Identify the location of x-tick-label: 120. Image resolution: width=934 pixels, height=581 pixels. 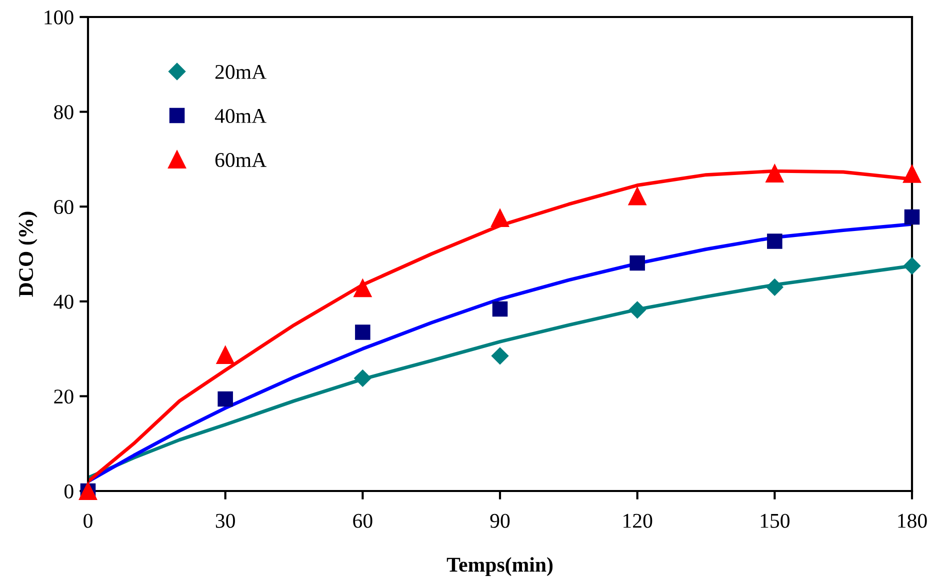
(638, 521).